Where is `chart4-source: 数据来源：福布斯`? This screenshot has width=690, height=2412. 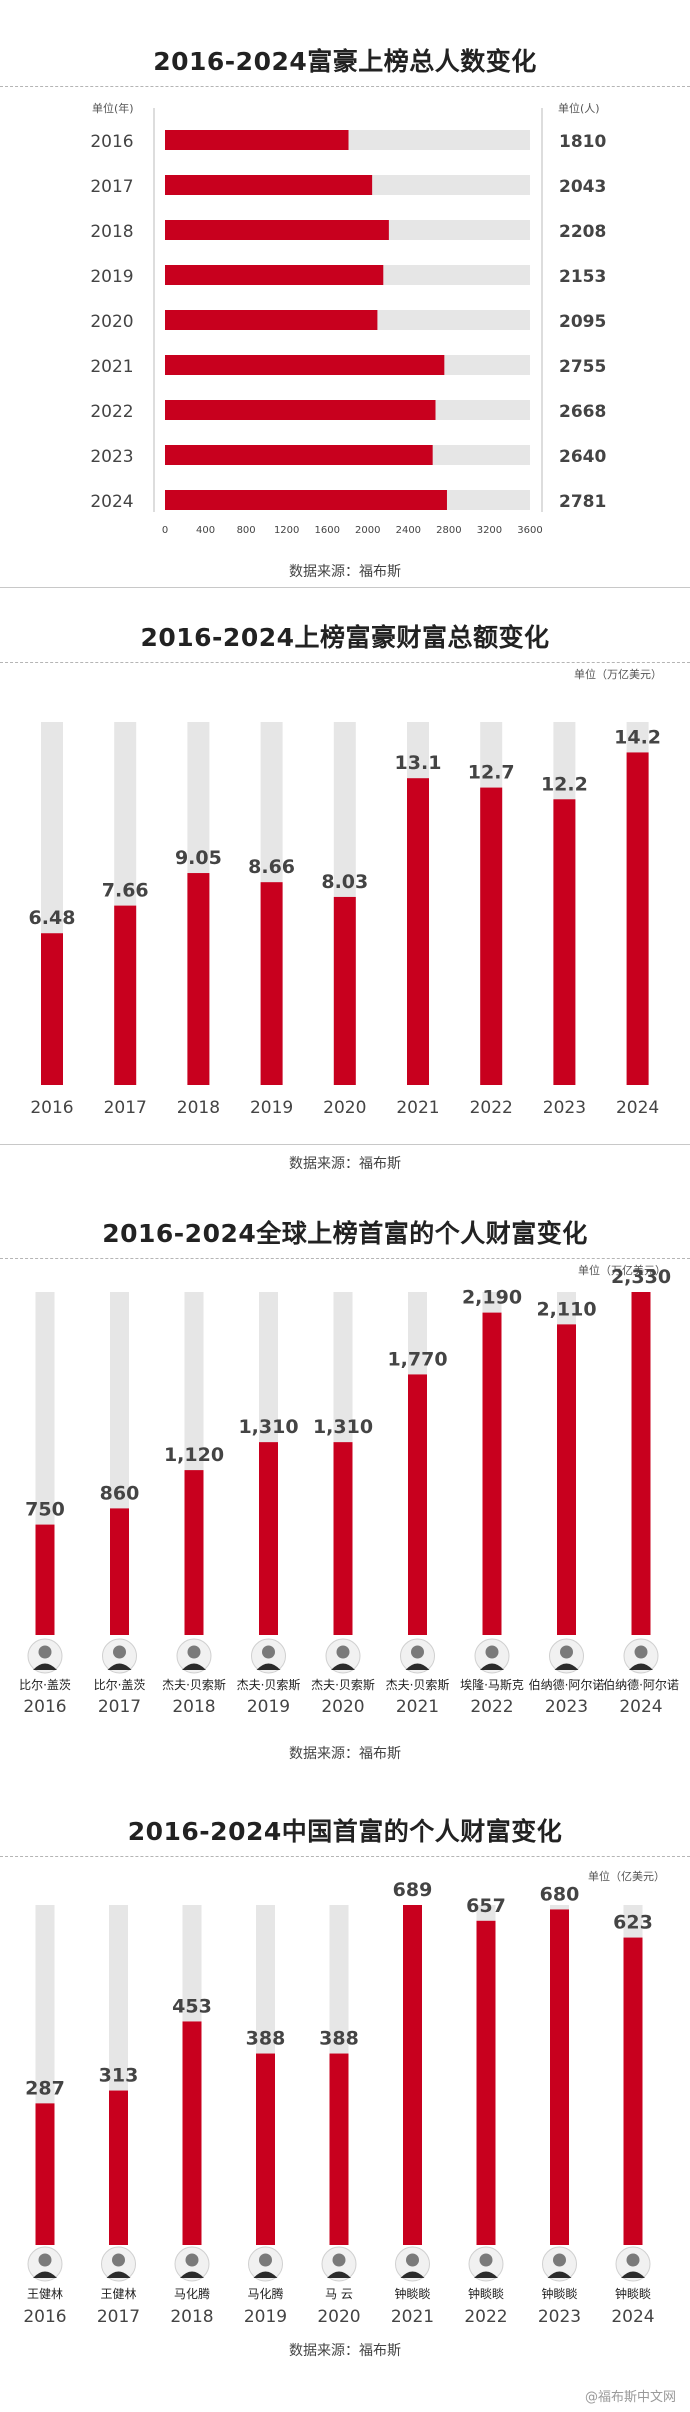
chart4-source: 数据来源：福布斯 is located at coordinates (345, 2351).